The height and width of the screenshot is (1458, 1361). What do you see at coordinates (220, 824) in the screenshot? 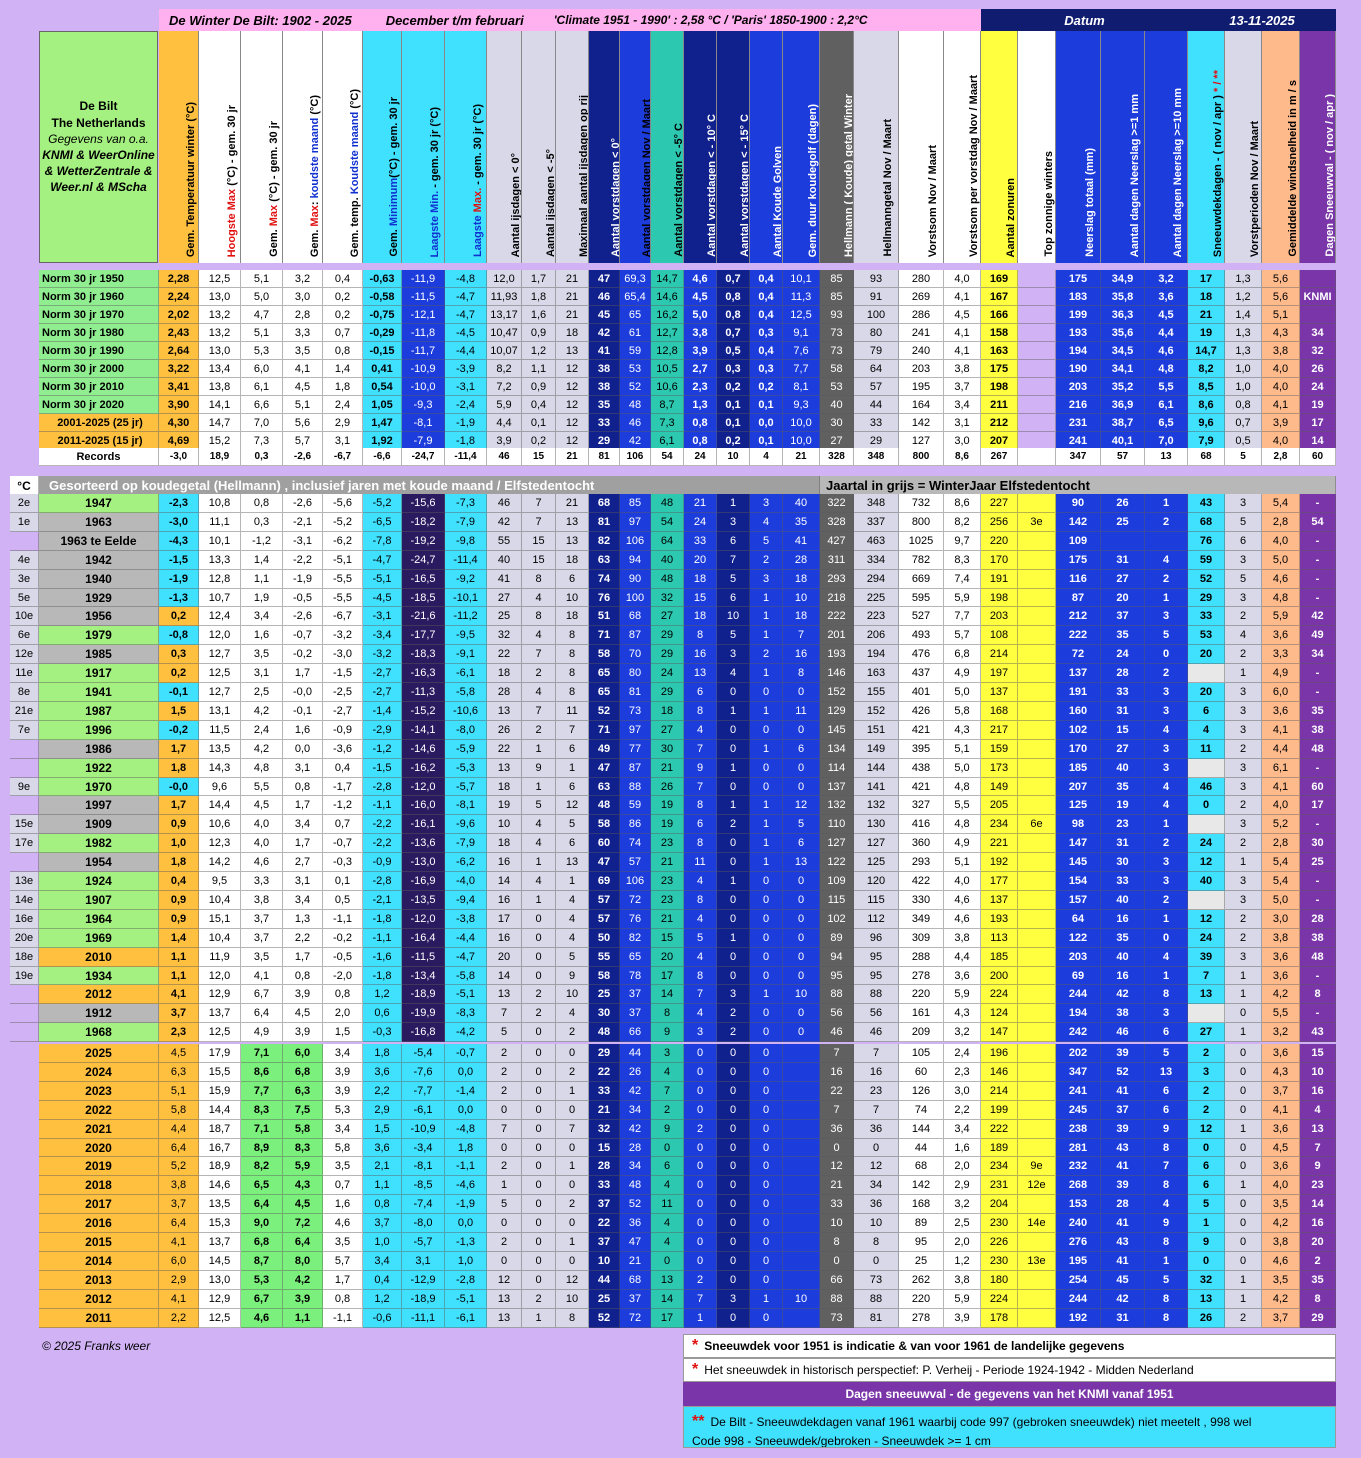
I see `cold-cell: 10,6` at bounding box center [220, 824].